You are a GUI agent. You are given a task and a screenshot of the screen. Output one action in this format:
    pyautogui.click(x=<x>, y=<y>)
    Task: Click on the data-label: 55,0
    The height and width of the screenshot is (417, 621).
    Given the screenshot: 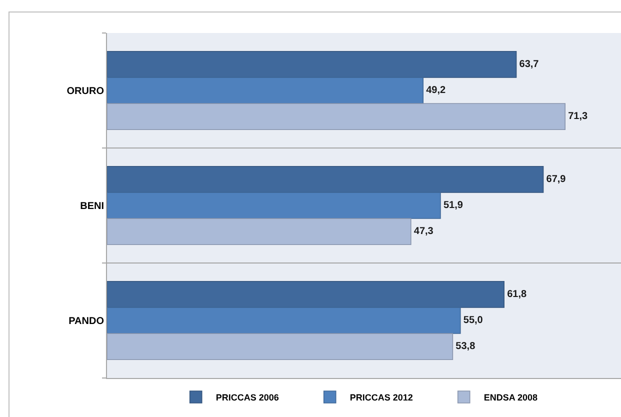 What is the action you would take?
    pyautogui.click(x=473, y=320)
    